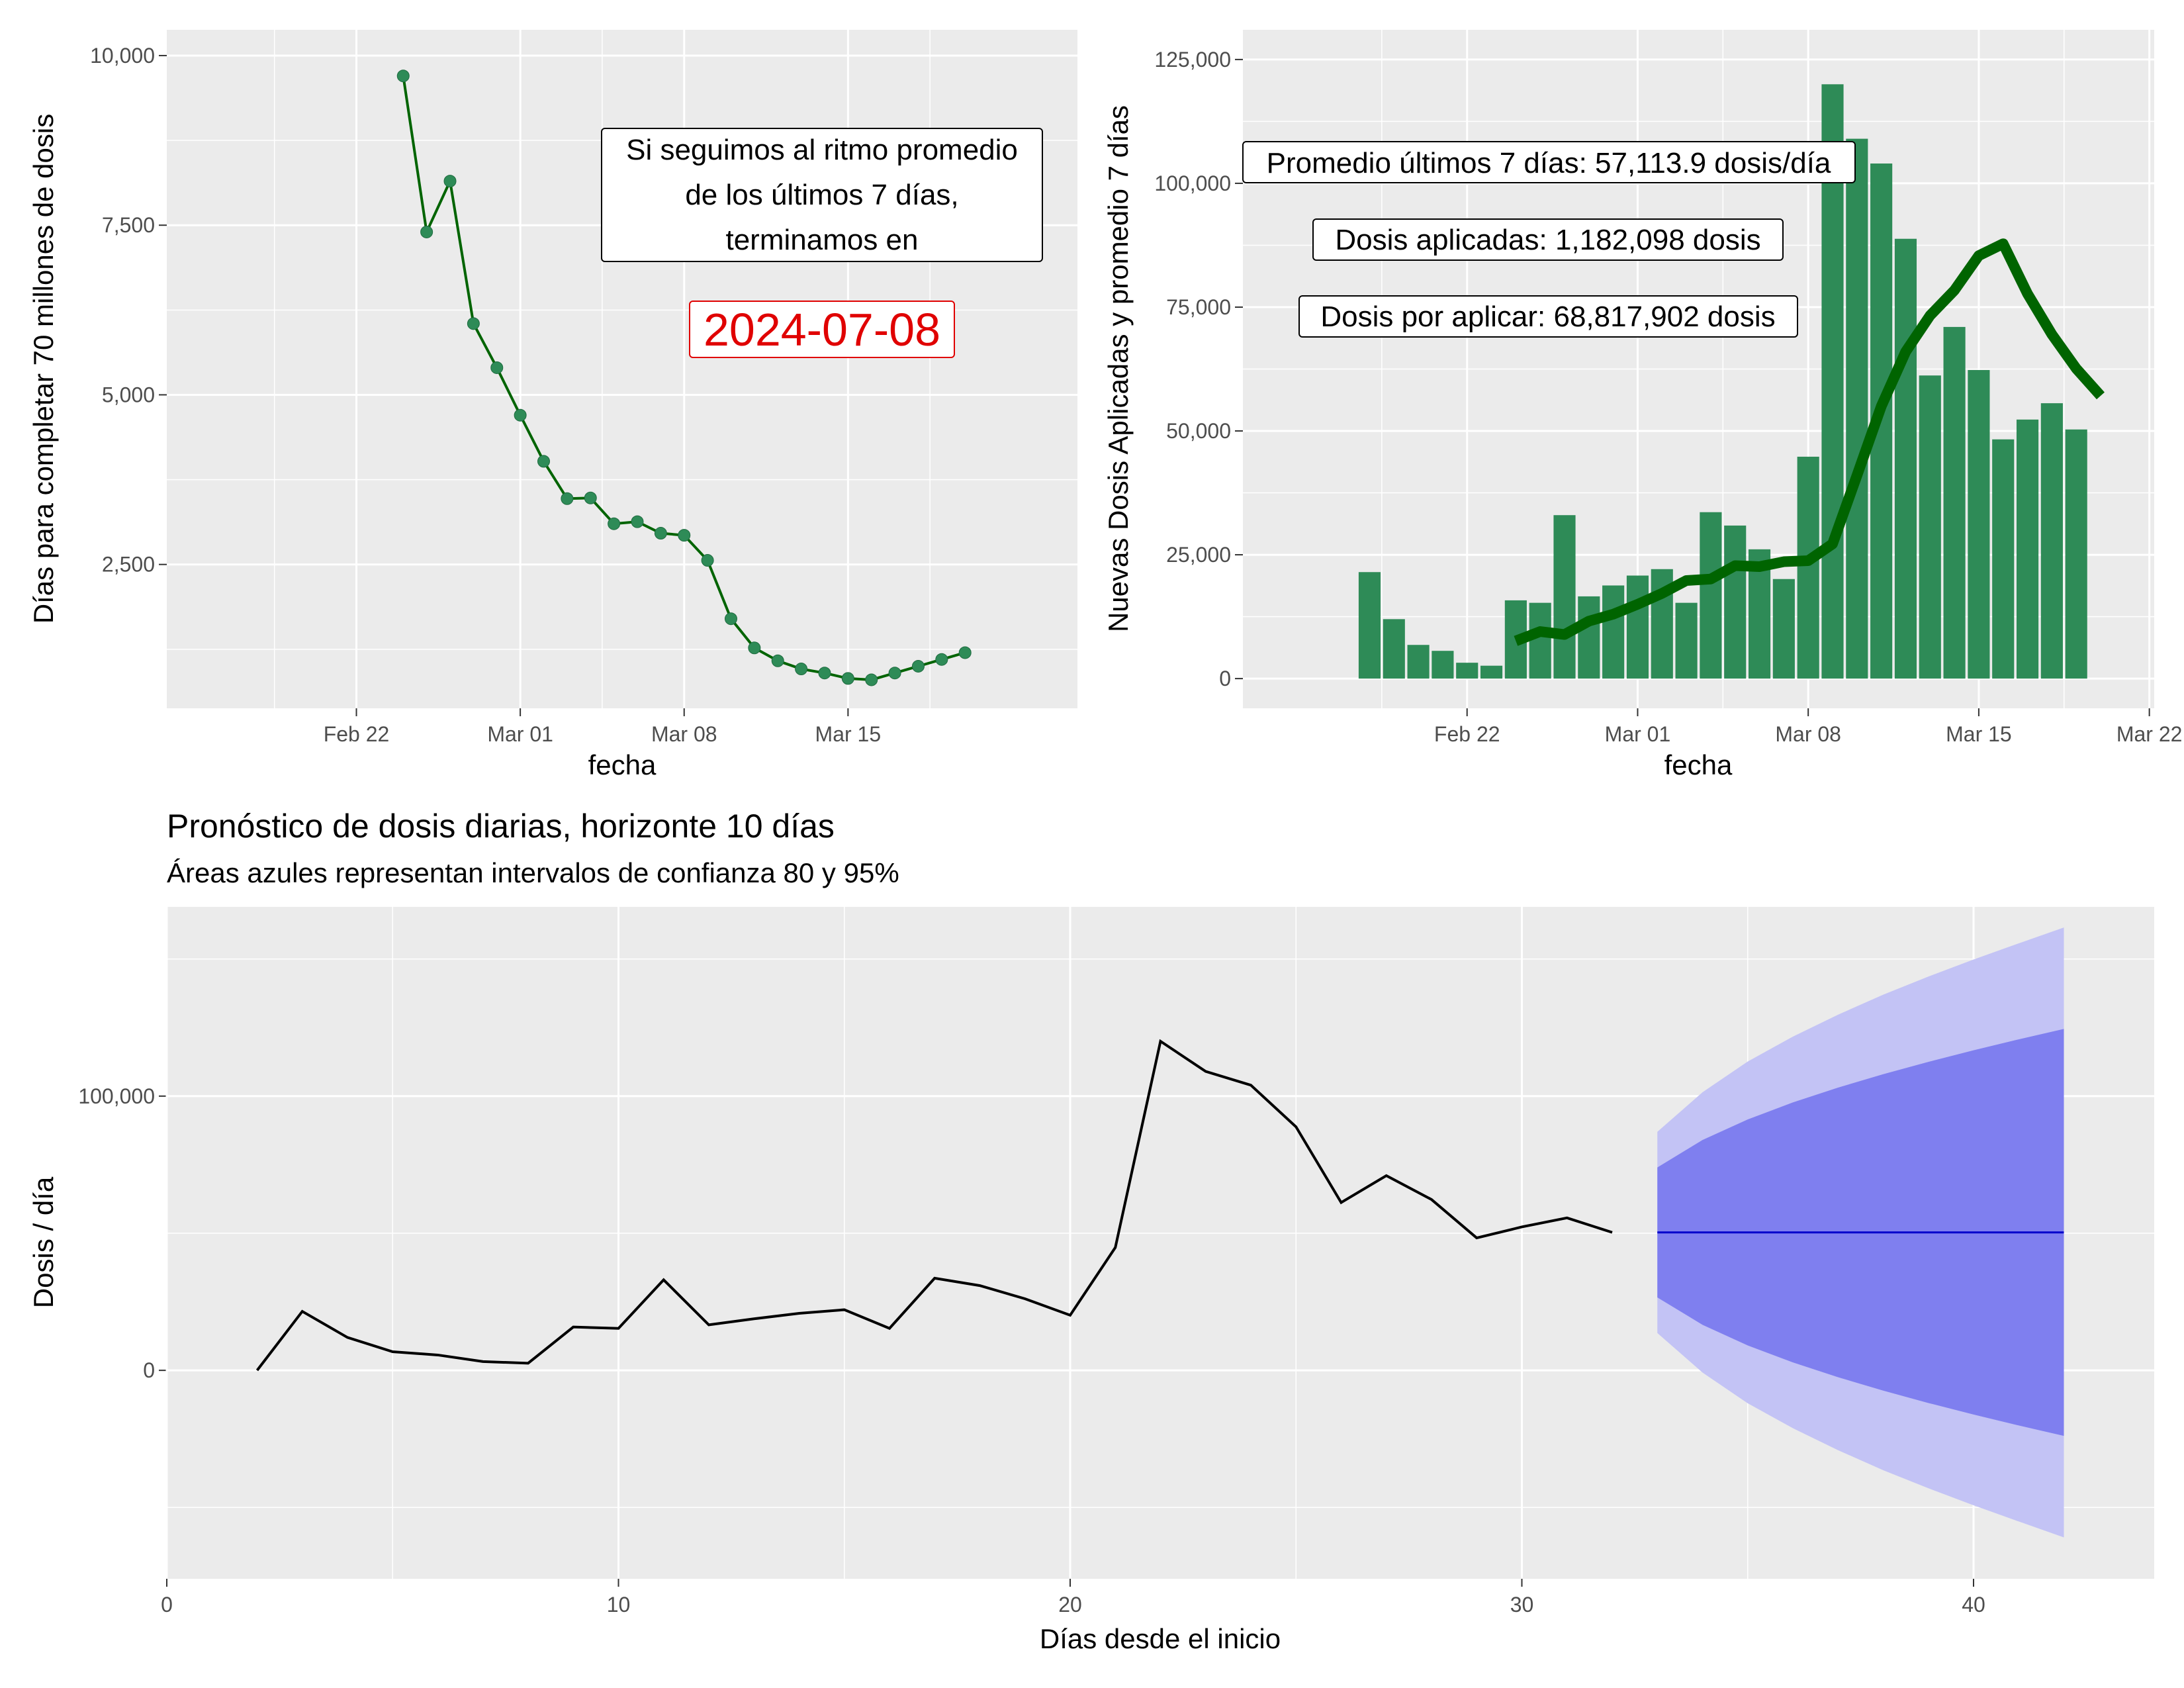 This screenshot has height=1688, width=2184. I want to click on remaining-note: Dosis por aplicar: 68,817,902 dosis, so click(1547, 317).